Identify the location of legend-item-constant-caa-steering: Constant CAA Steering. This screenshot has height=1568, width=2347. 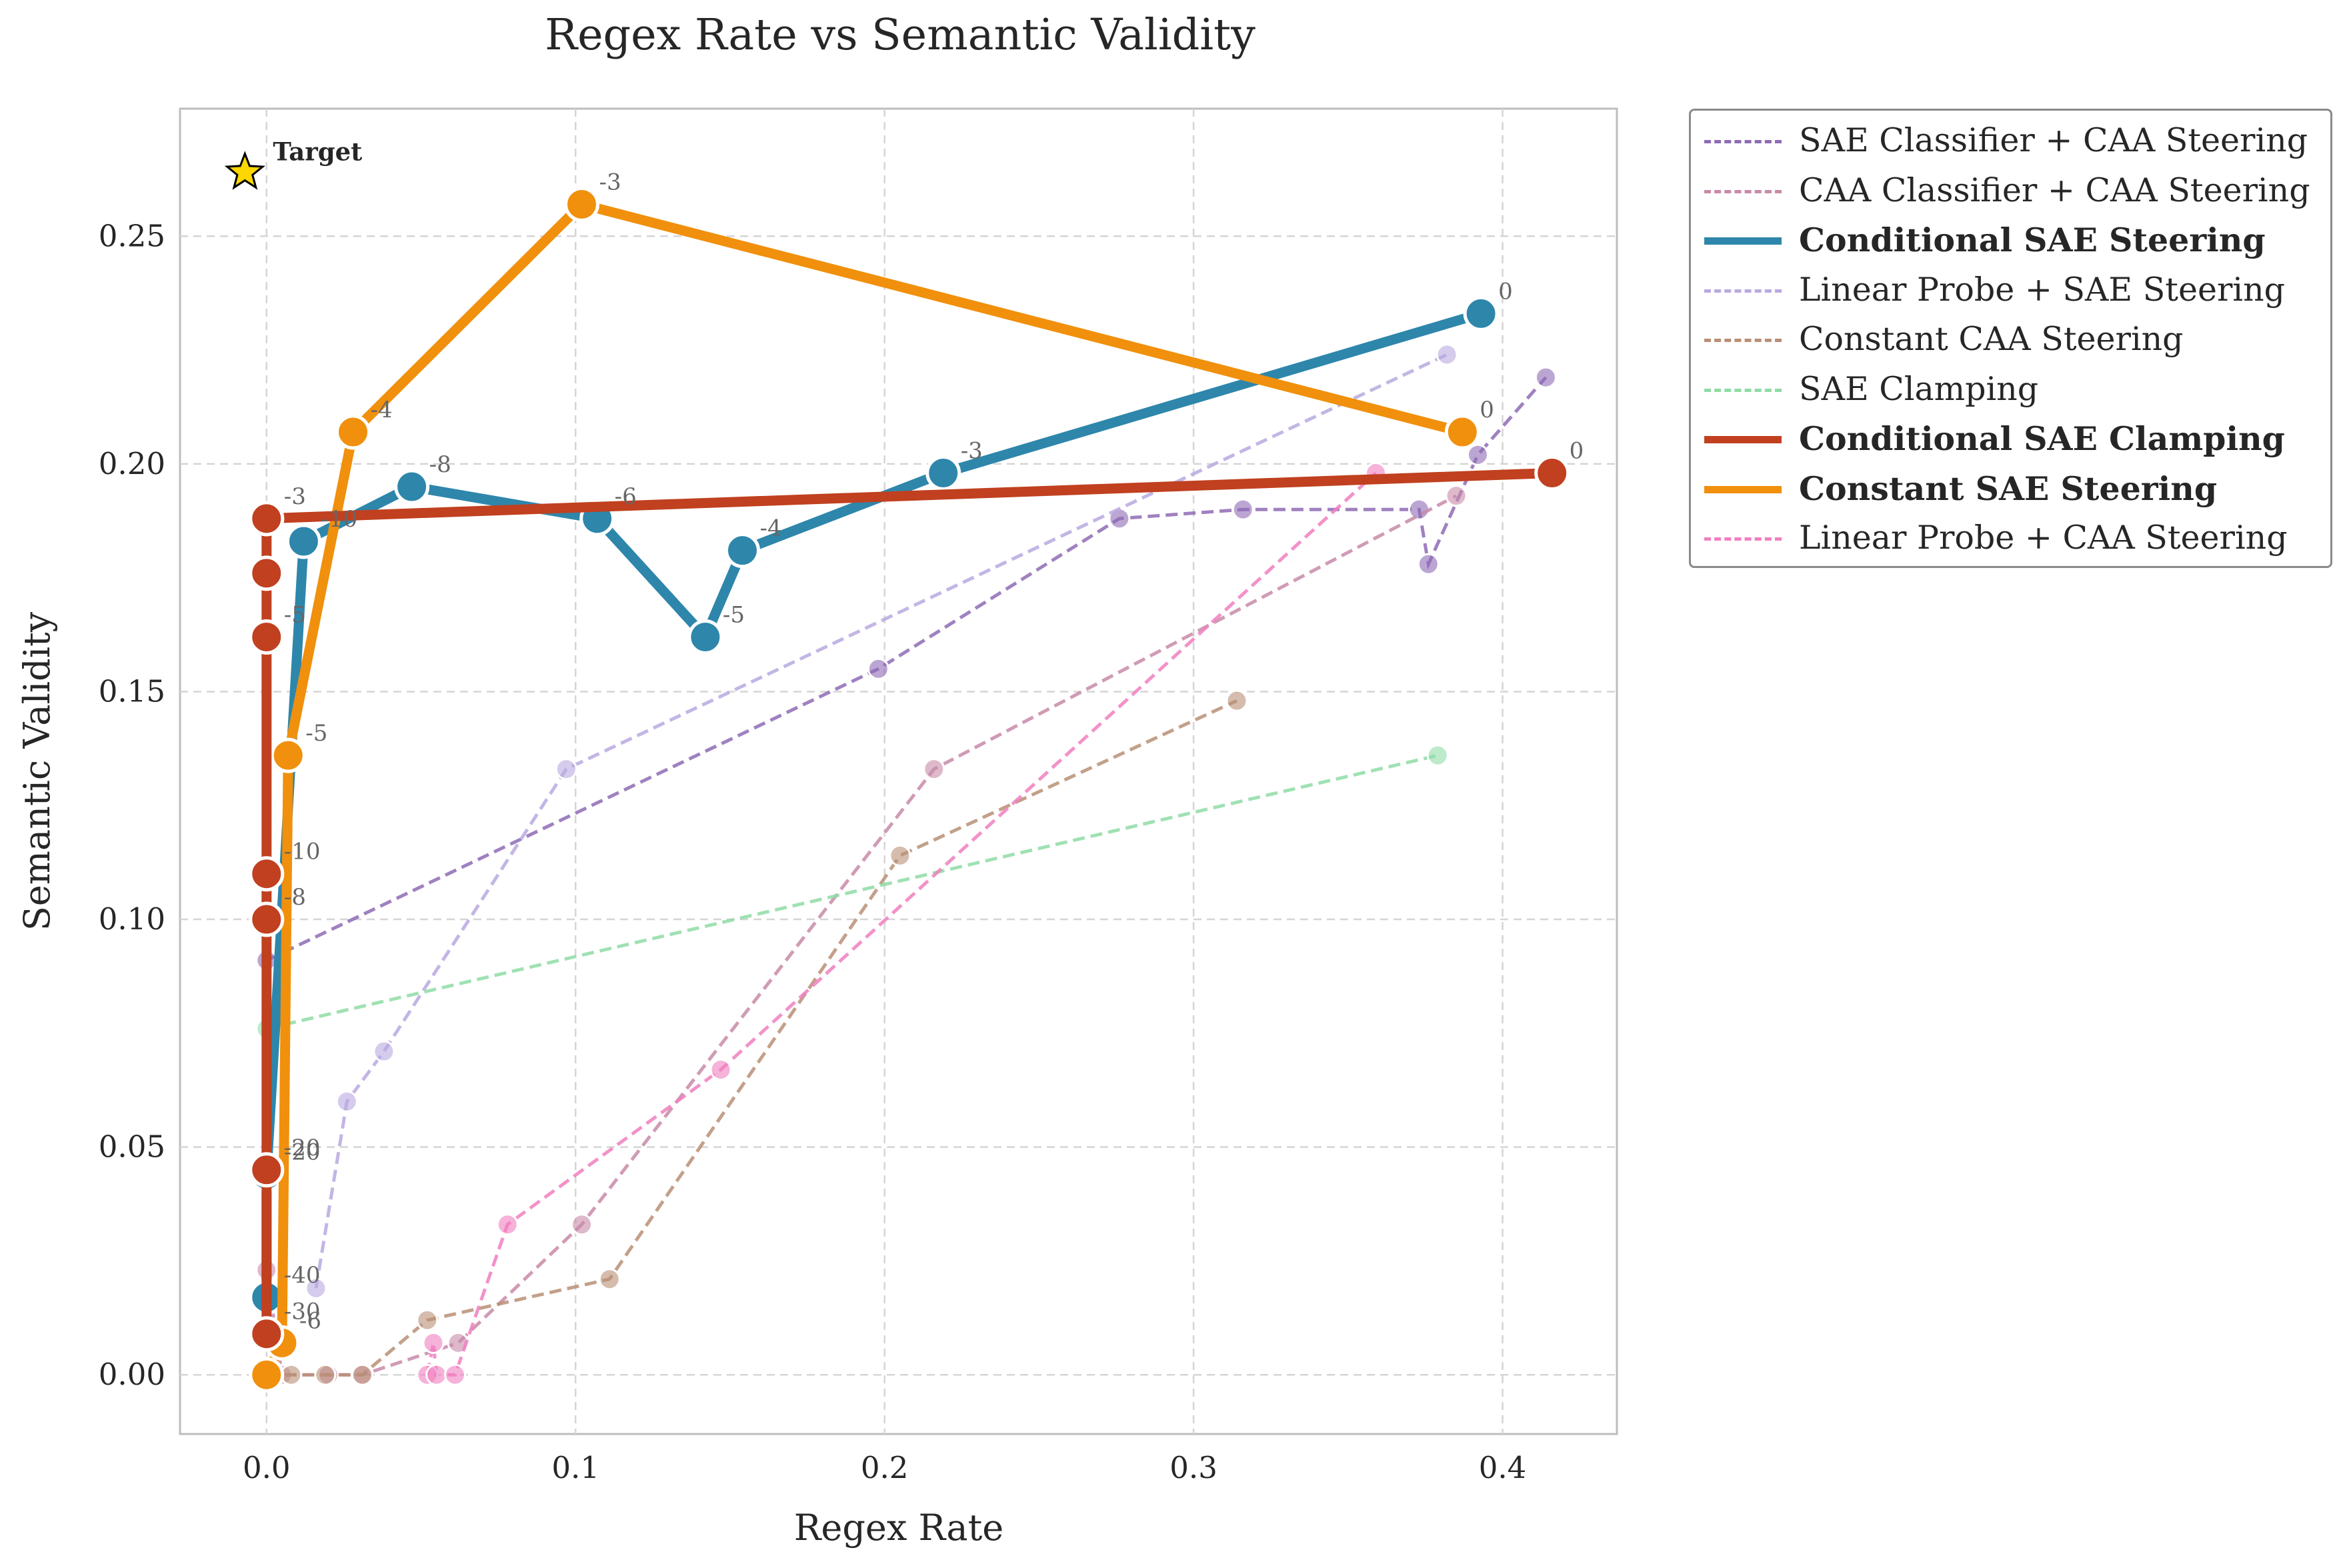
(2010, 340).